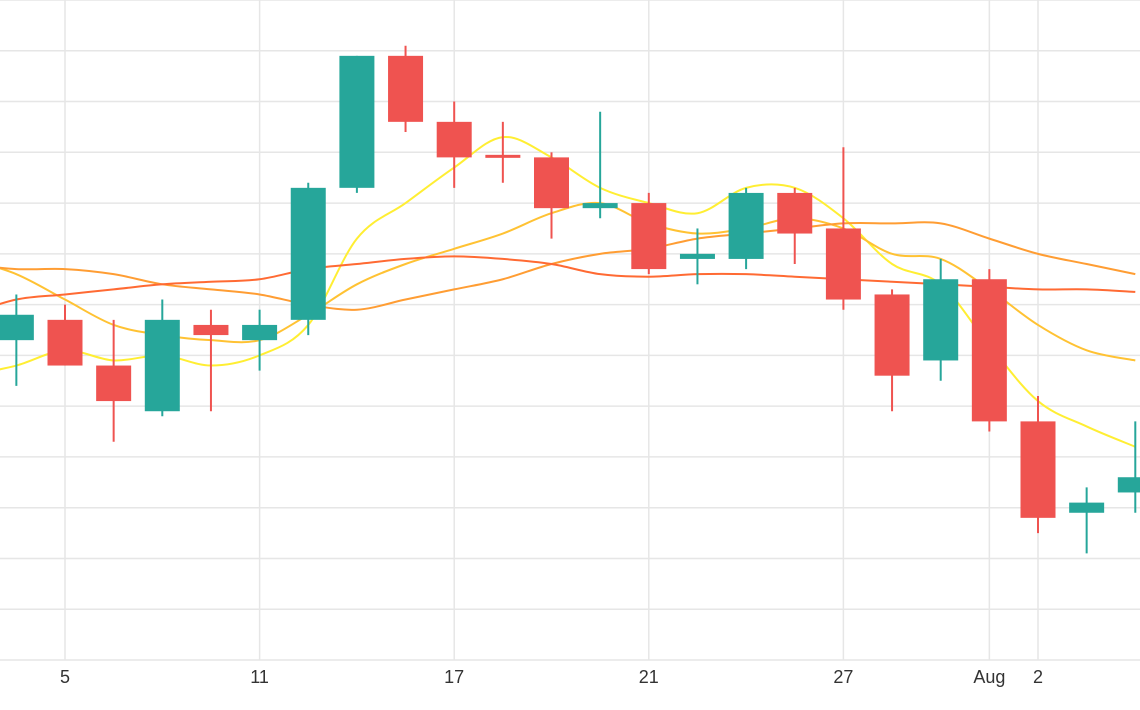  I want to click on x-tick-label: 5, so click(65, 677).